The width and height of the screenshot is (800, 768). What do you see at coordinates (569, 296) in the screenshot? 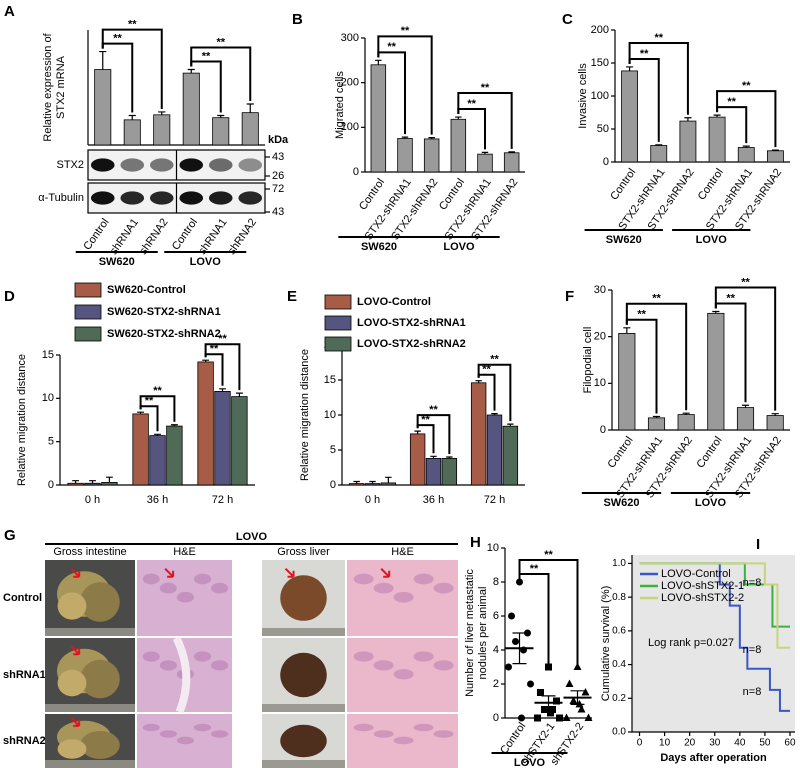
I see `panel-label: F` at bounding box center [569, 296].